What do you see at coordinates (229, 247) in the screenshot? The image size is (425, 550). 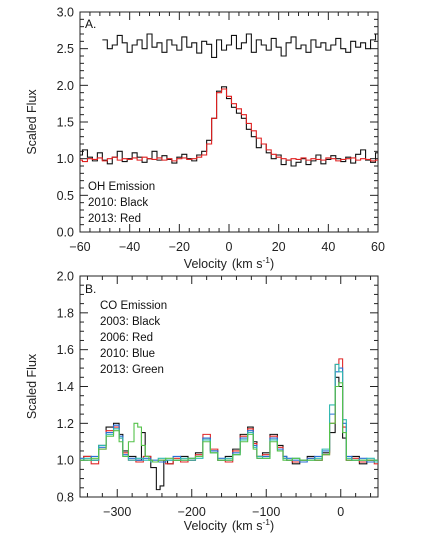 I see `panel-a-x-tick-label: 0` at bounding box center [229, 247].